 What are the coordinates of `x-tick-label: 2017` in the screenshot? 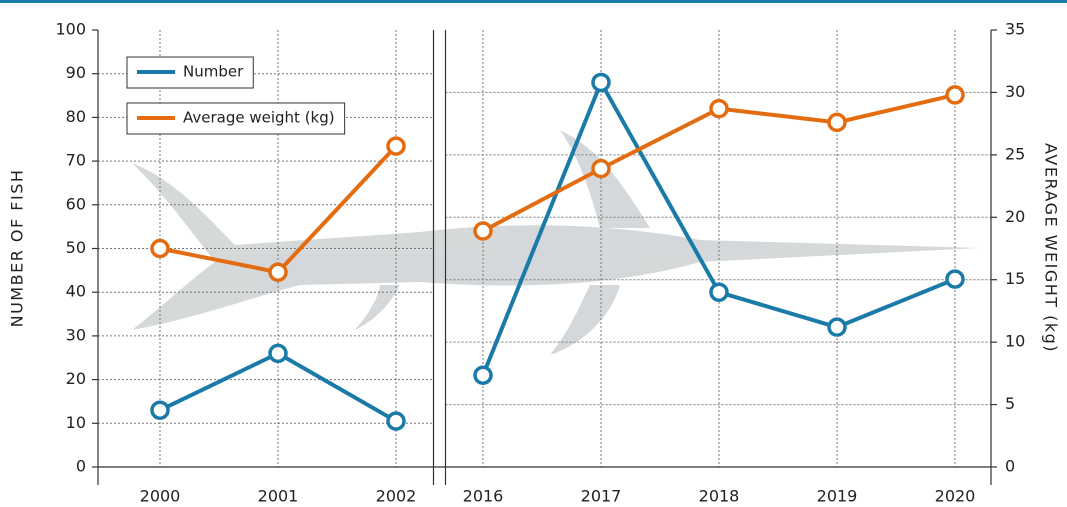 It's located at (601, 496).